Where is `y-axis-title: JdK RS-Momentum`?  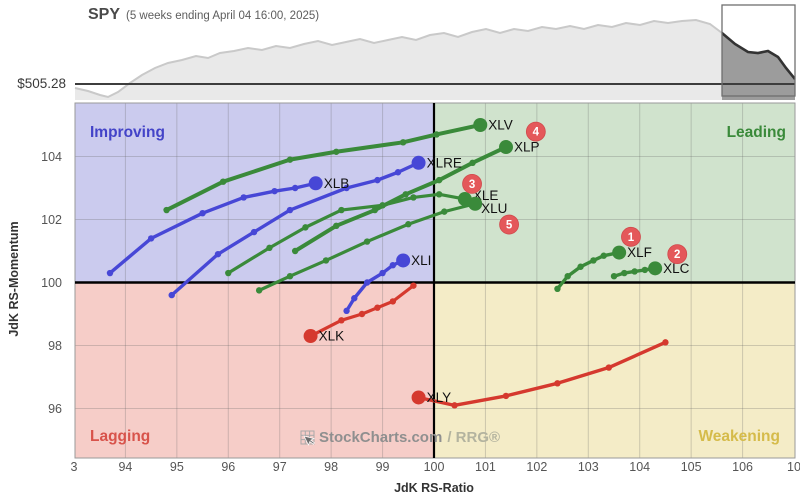
y-axis-title: JdK RS-Momentum is located at coordinates (14, 279).